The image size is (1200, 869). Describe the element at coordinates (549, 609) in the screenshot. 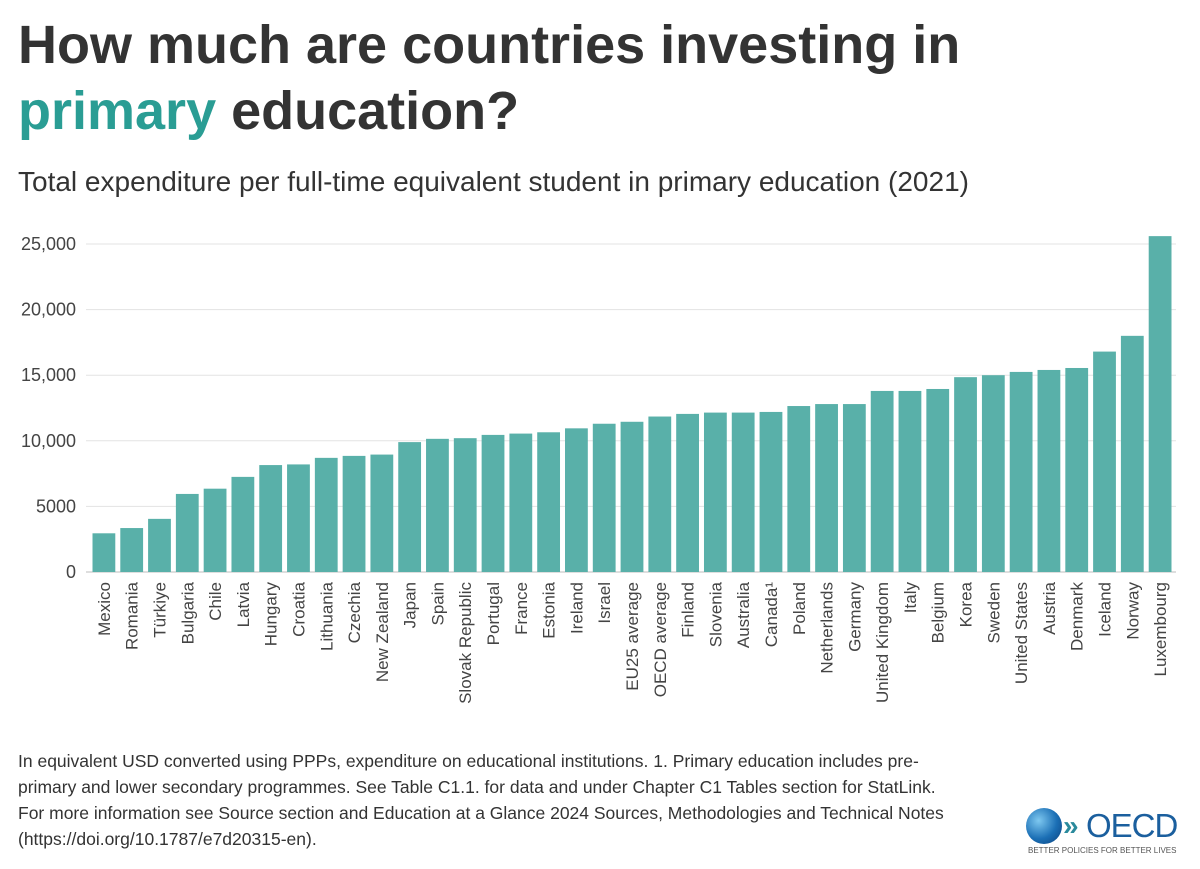

I see `x-tick-label: Estonia` at that location.